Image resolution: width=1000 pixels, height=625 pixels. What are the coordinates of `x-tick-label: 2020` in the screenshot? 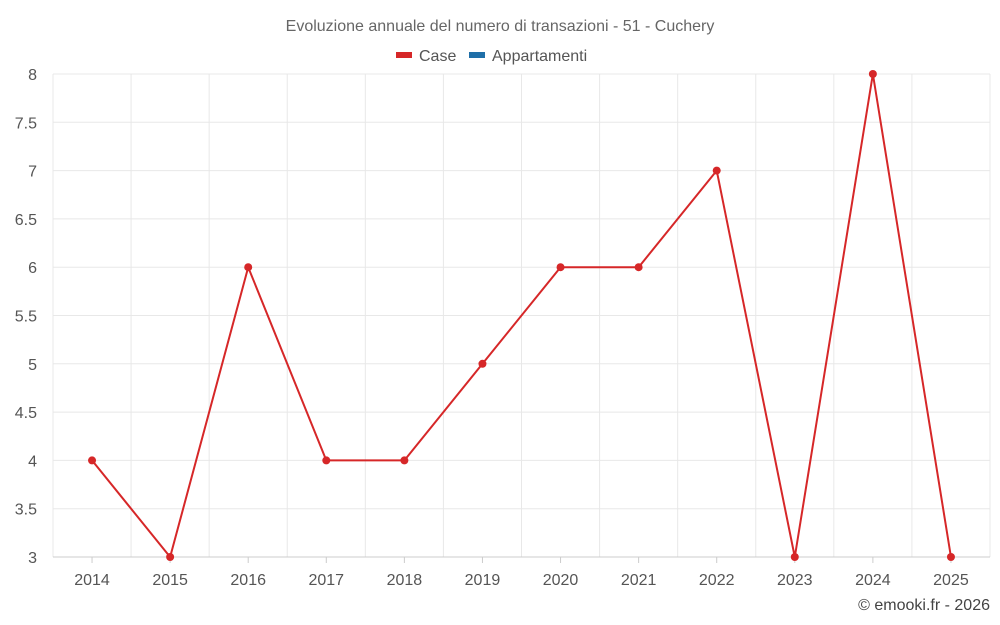 It's located at (561, 580).